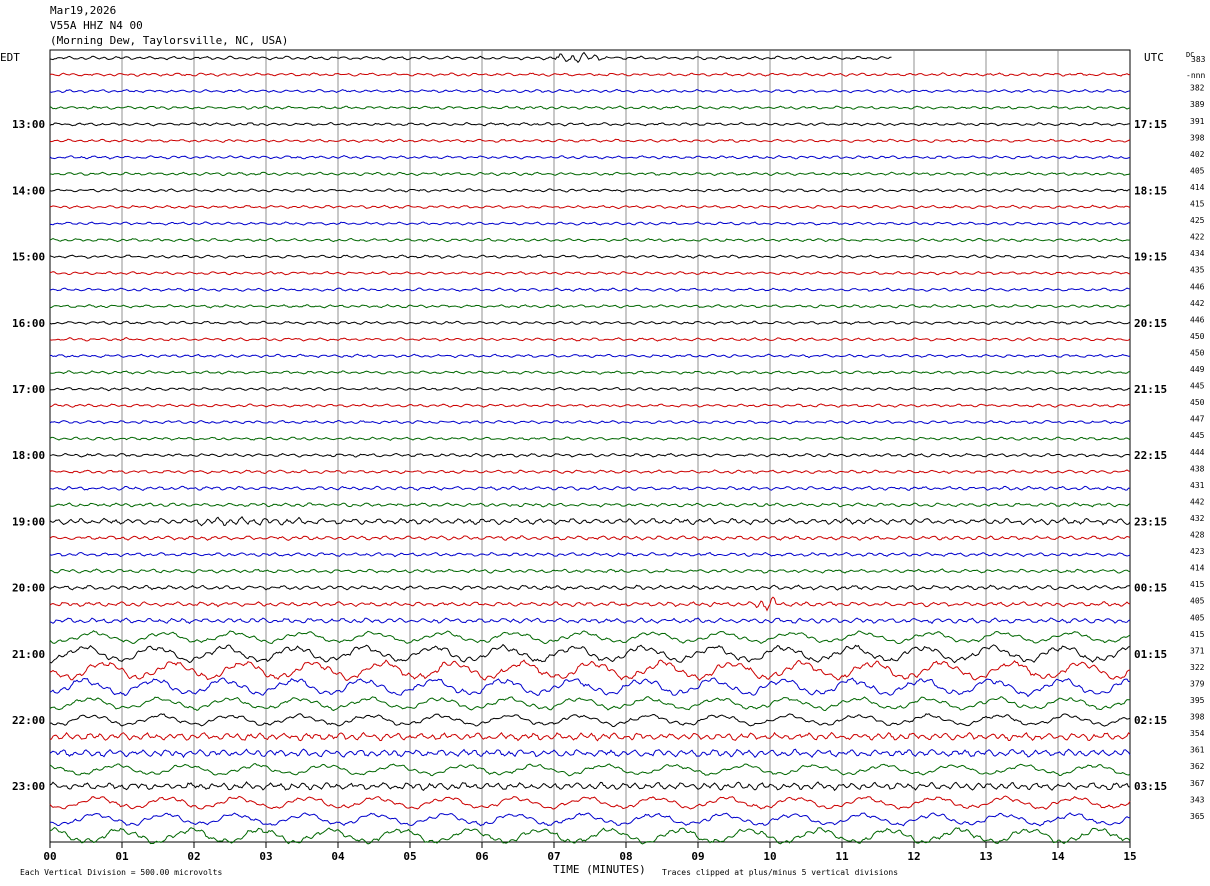 The image size is (1210, 886). What do you see at coordinates (338, 856) in the screenshot?
I see `x-tick-label: 04` at bounding box center [338, 856].